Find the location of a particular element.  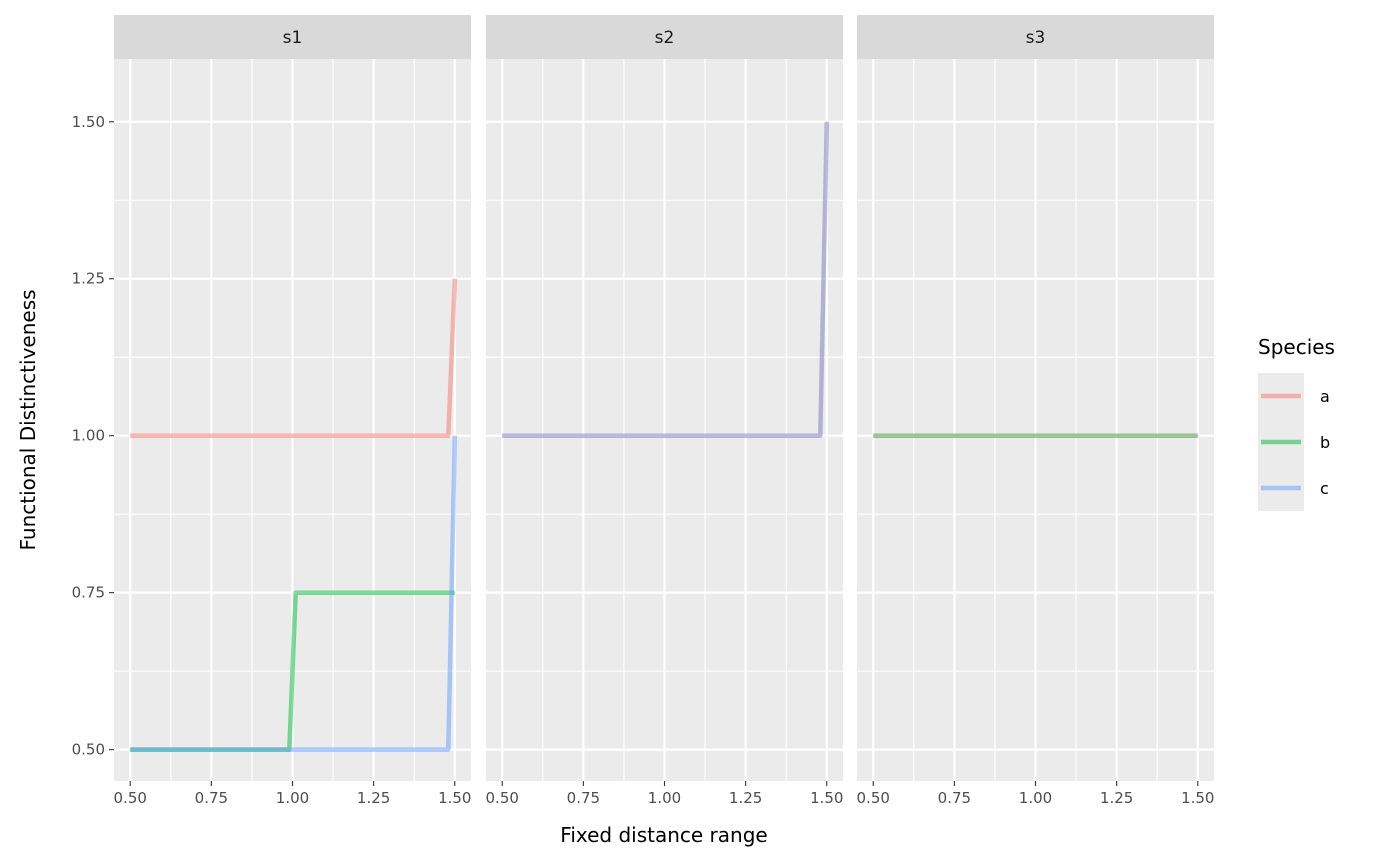

legend-label: b is located at coordinates (1325, 442).